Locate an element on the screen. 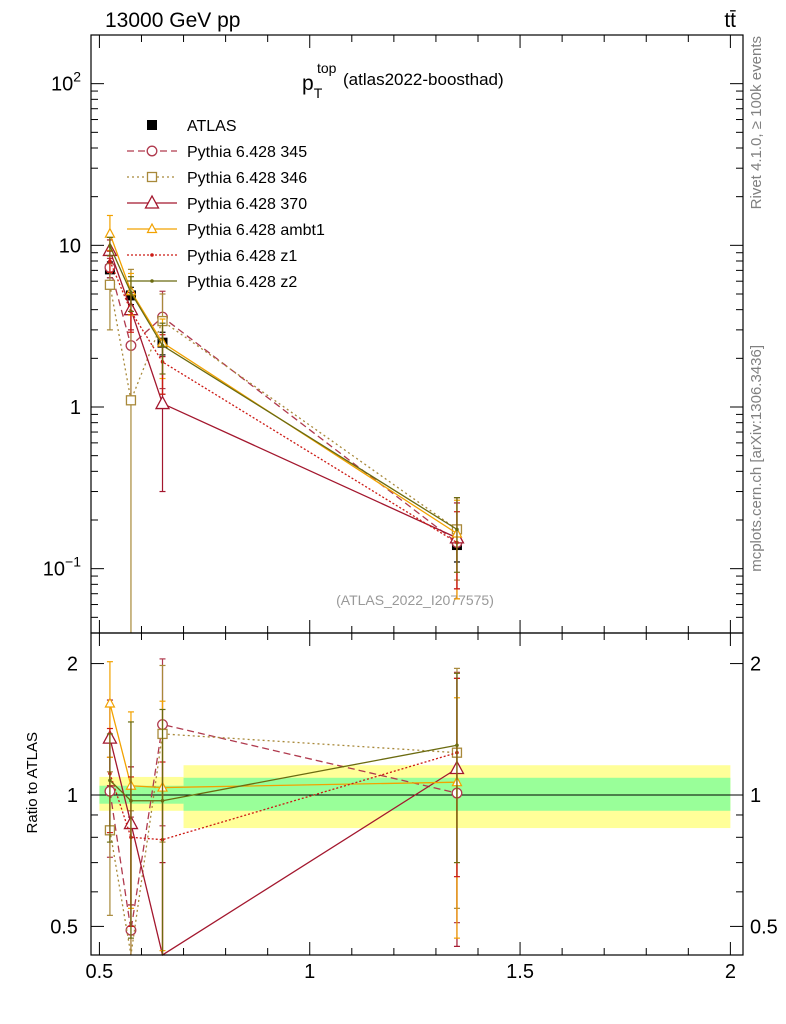 The width and height of the screenshot is (786, 1024). main-ytick-label-base-3: 10 is located at coordinates (62, 85).